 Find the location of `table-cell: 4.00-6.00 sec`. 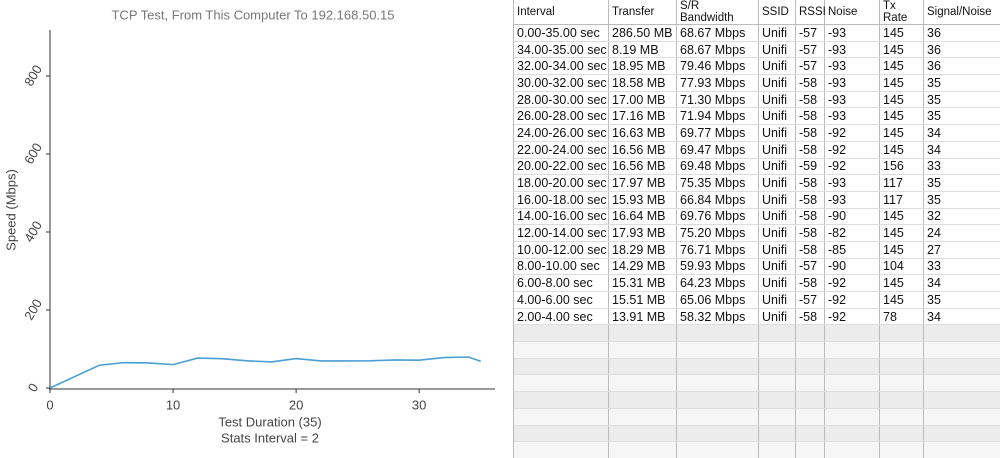

table-cell: 4.00-6.00 sec is located at coordinates (561, 300).